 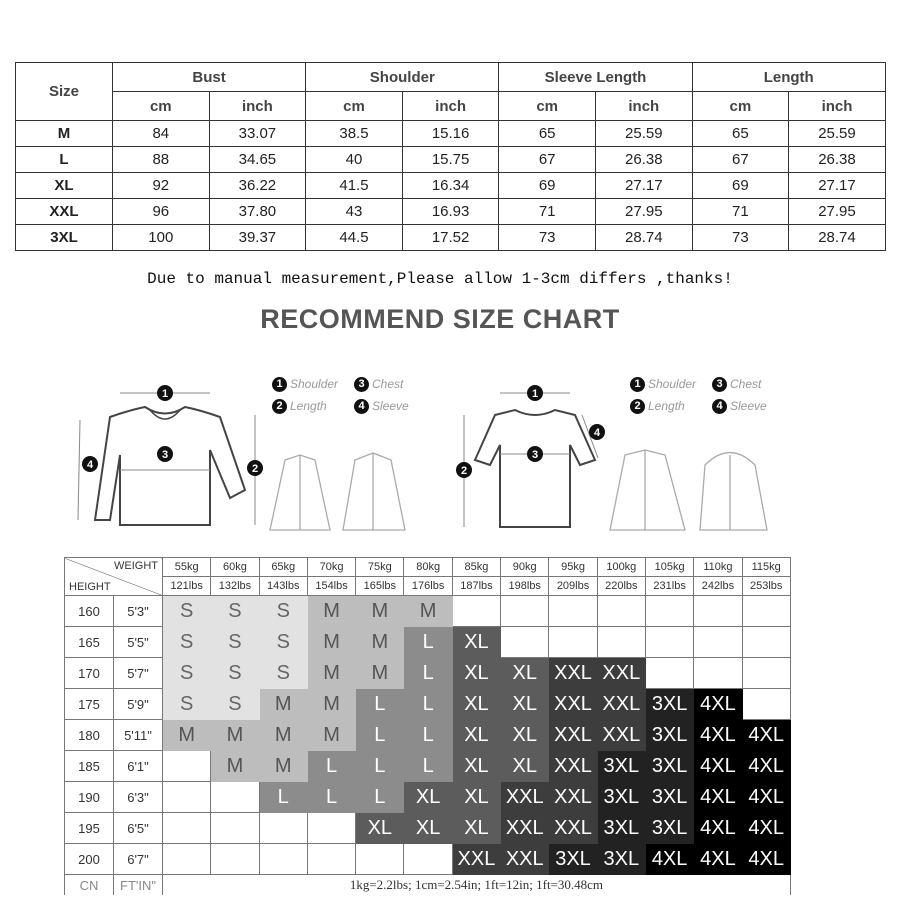 What do you see at coordinates (450, 237) in the screenshot?
I see `table-row: 3XL 100 39.37 44.5 17.52 73 28.74 73 28.74` at bounding box center [450, 237].